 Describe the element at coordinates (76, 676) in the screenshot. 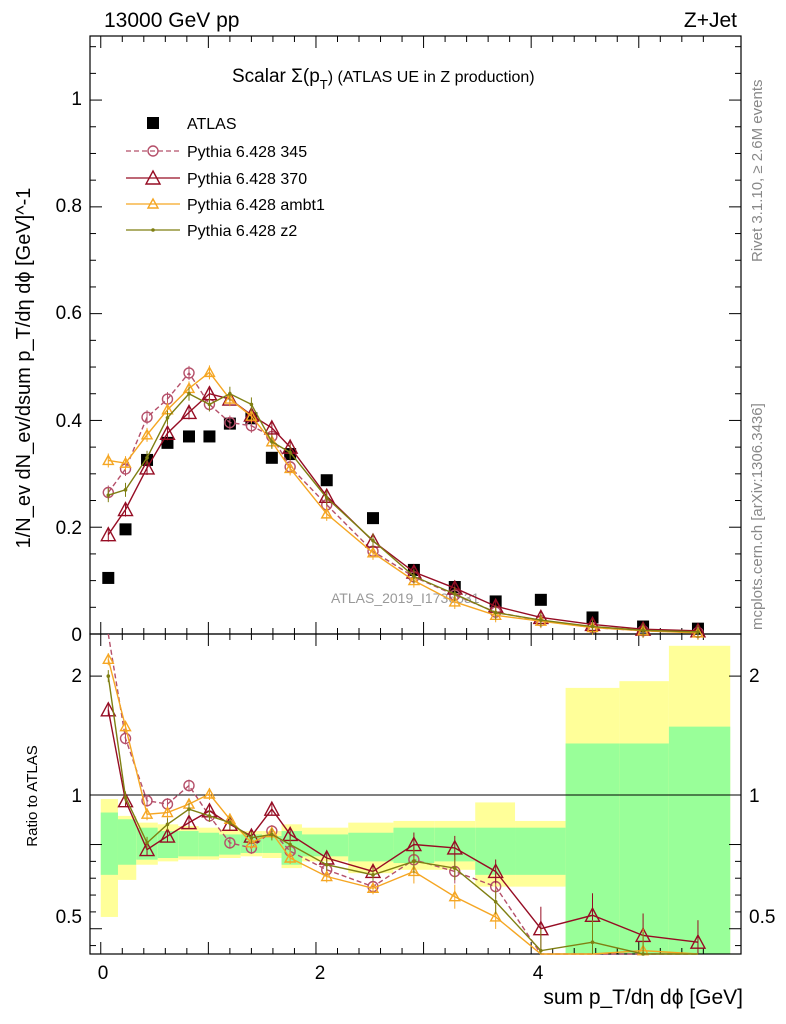

I see `ratio-ytick-left-2: 2` at that location.